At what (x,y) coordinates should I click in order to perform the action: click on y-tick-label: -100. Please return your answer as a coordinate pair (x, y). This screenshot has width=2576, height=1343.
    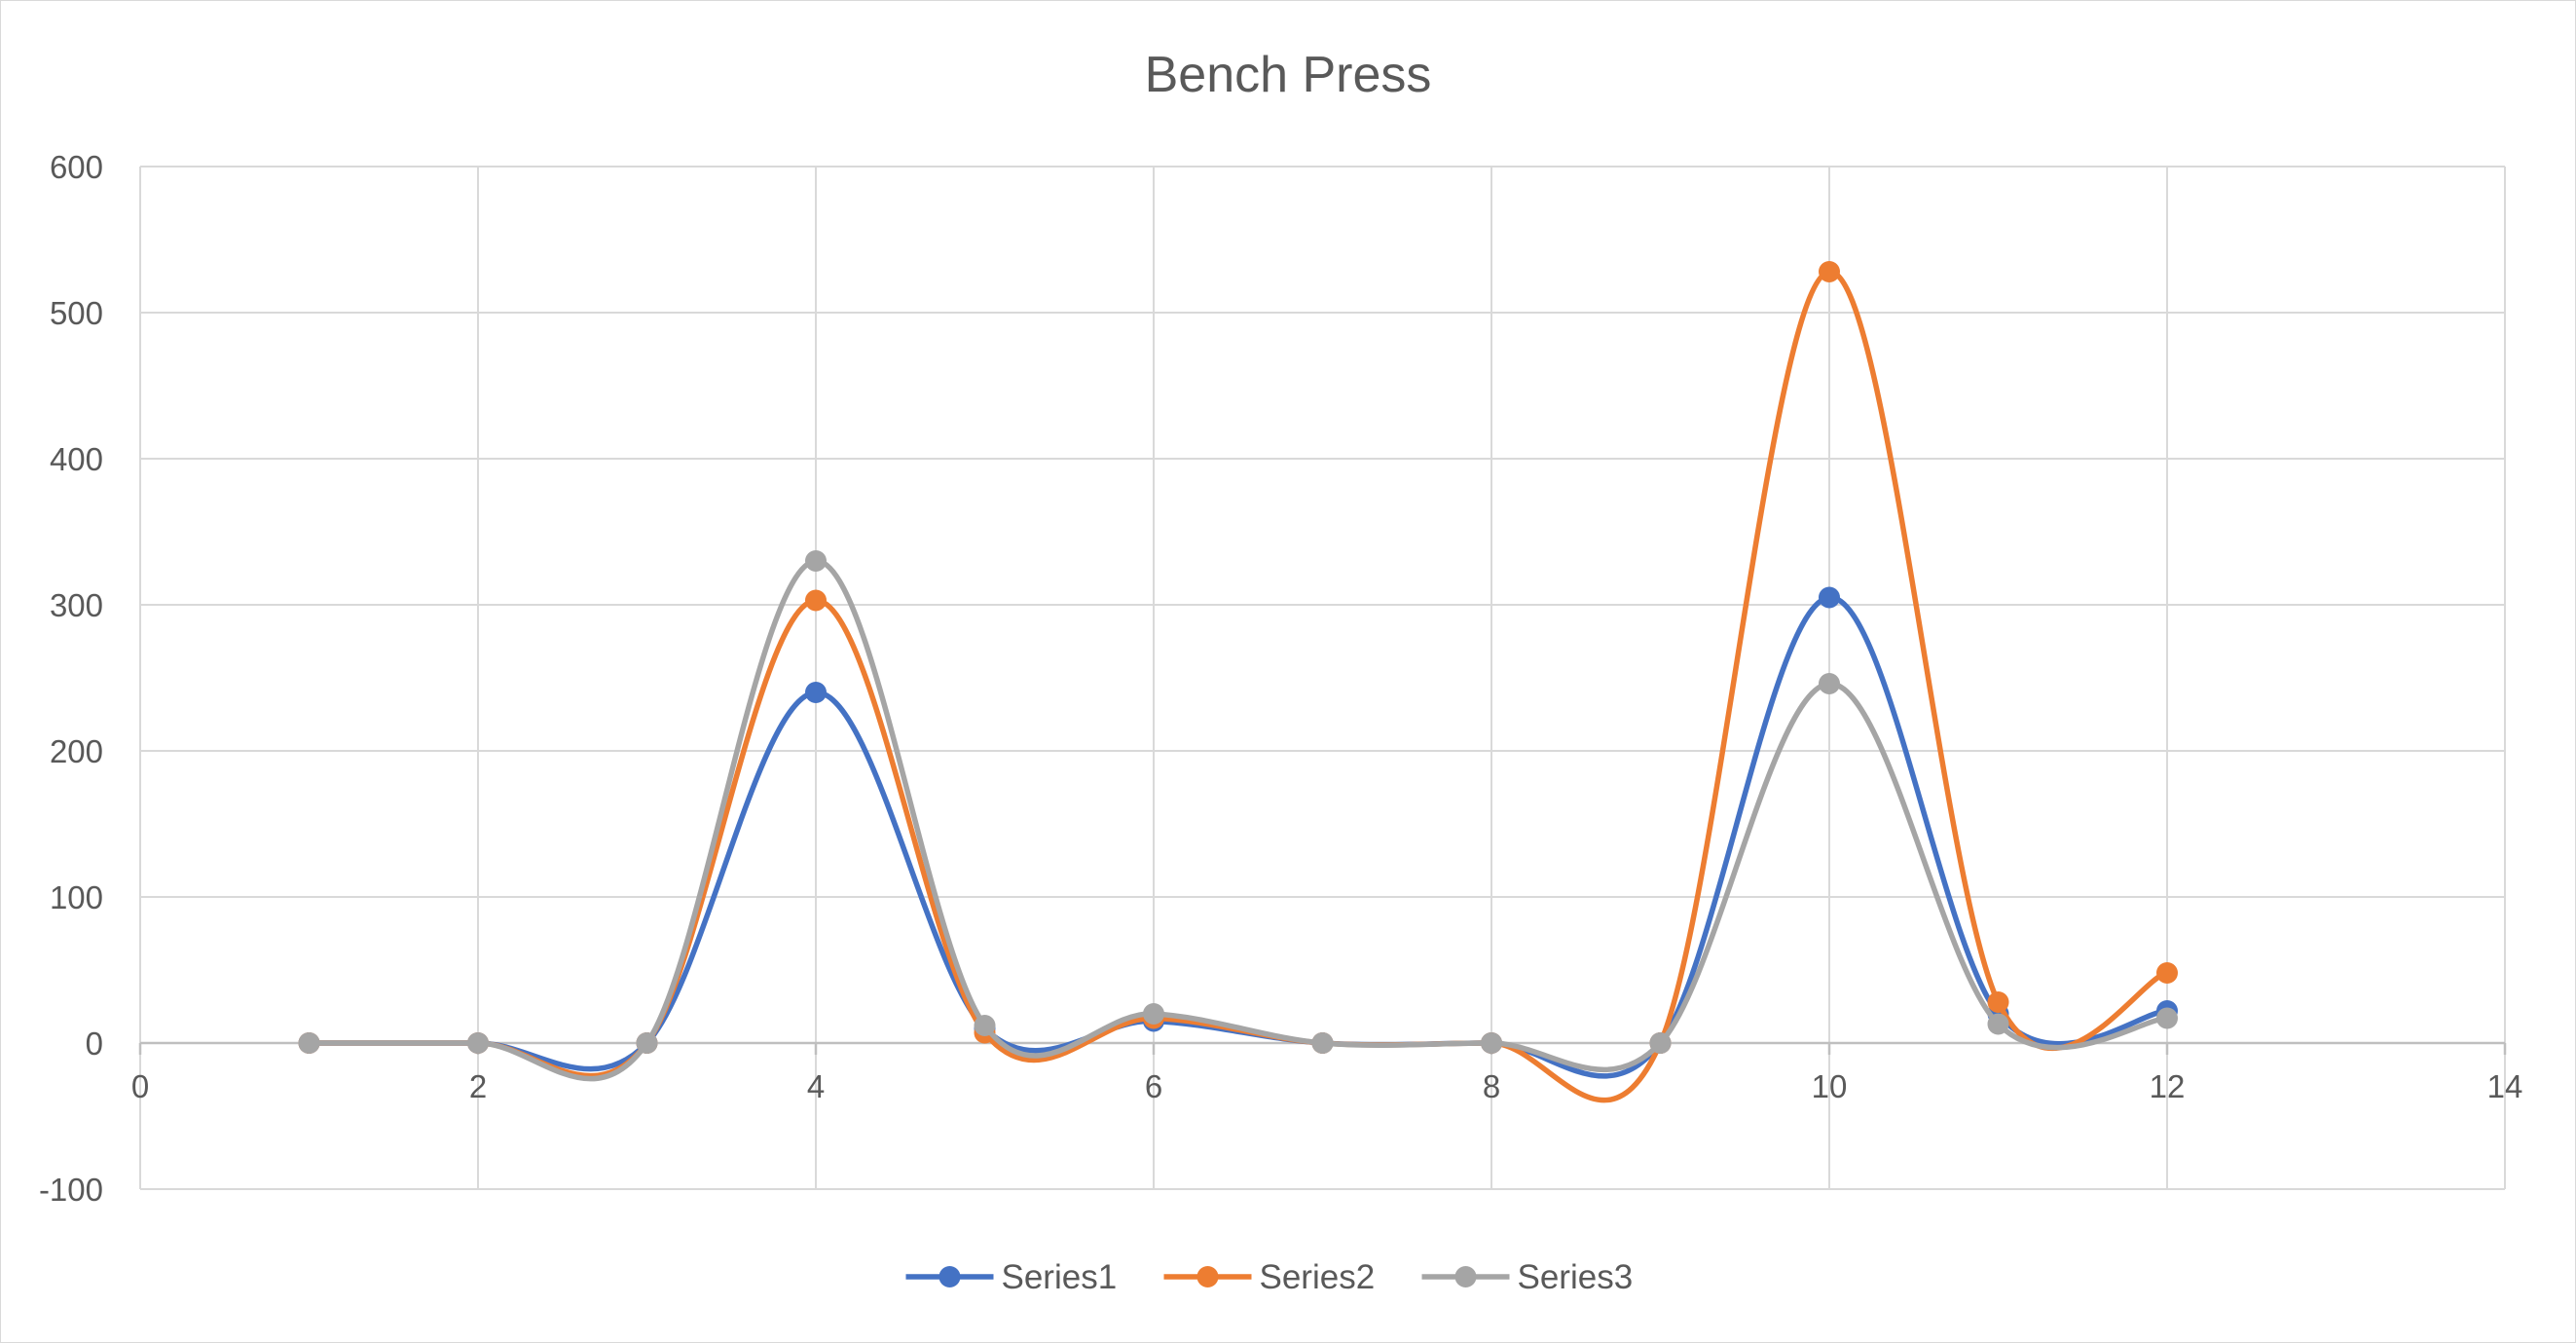
    Looking at the image, I should click on (71, 1190).